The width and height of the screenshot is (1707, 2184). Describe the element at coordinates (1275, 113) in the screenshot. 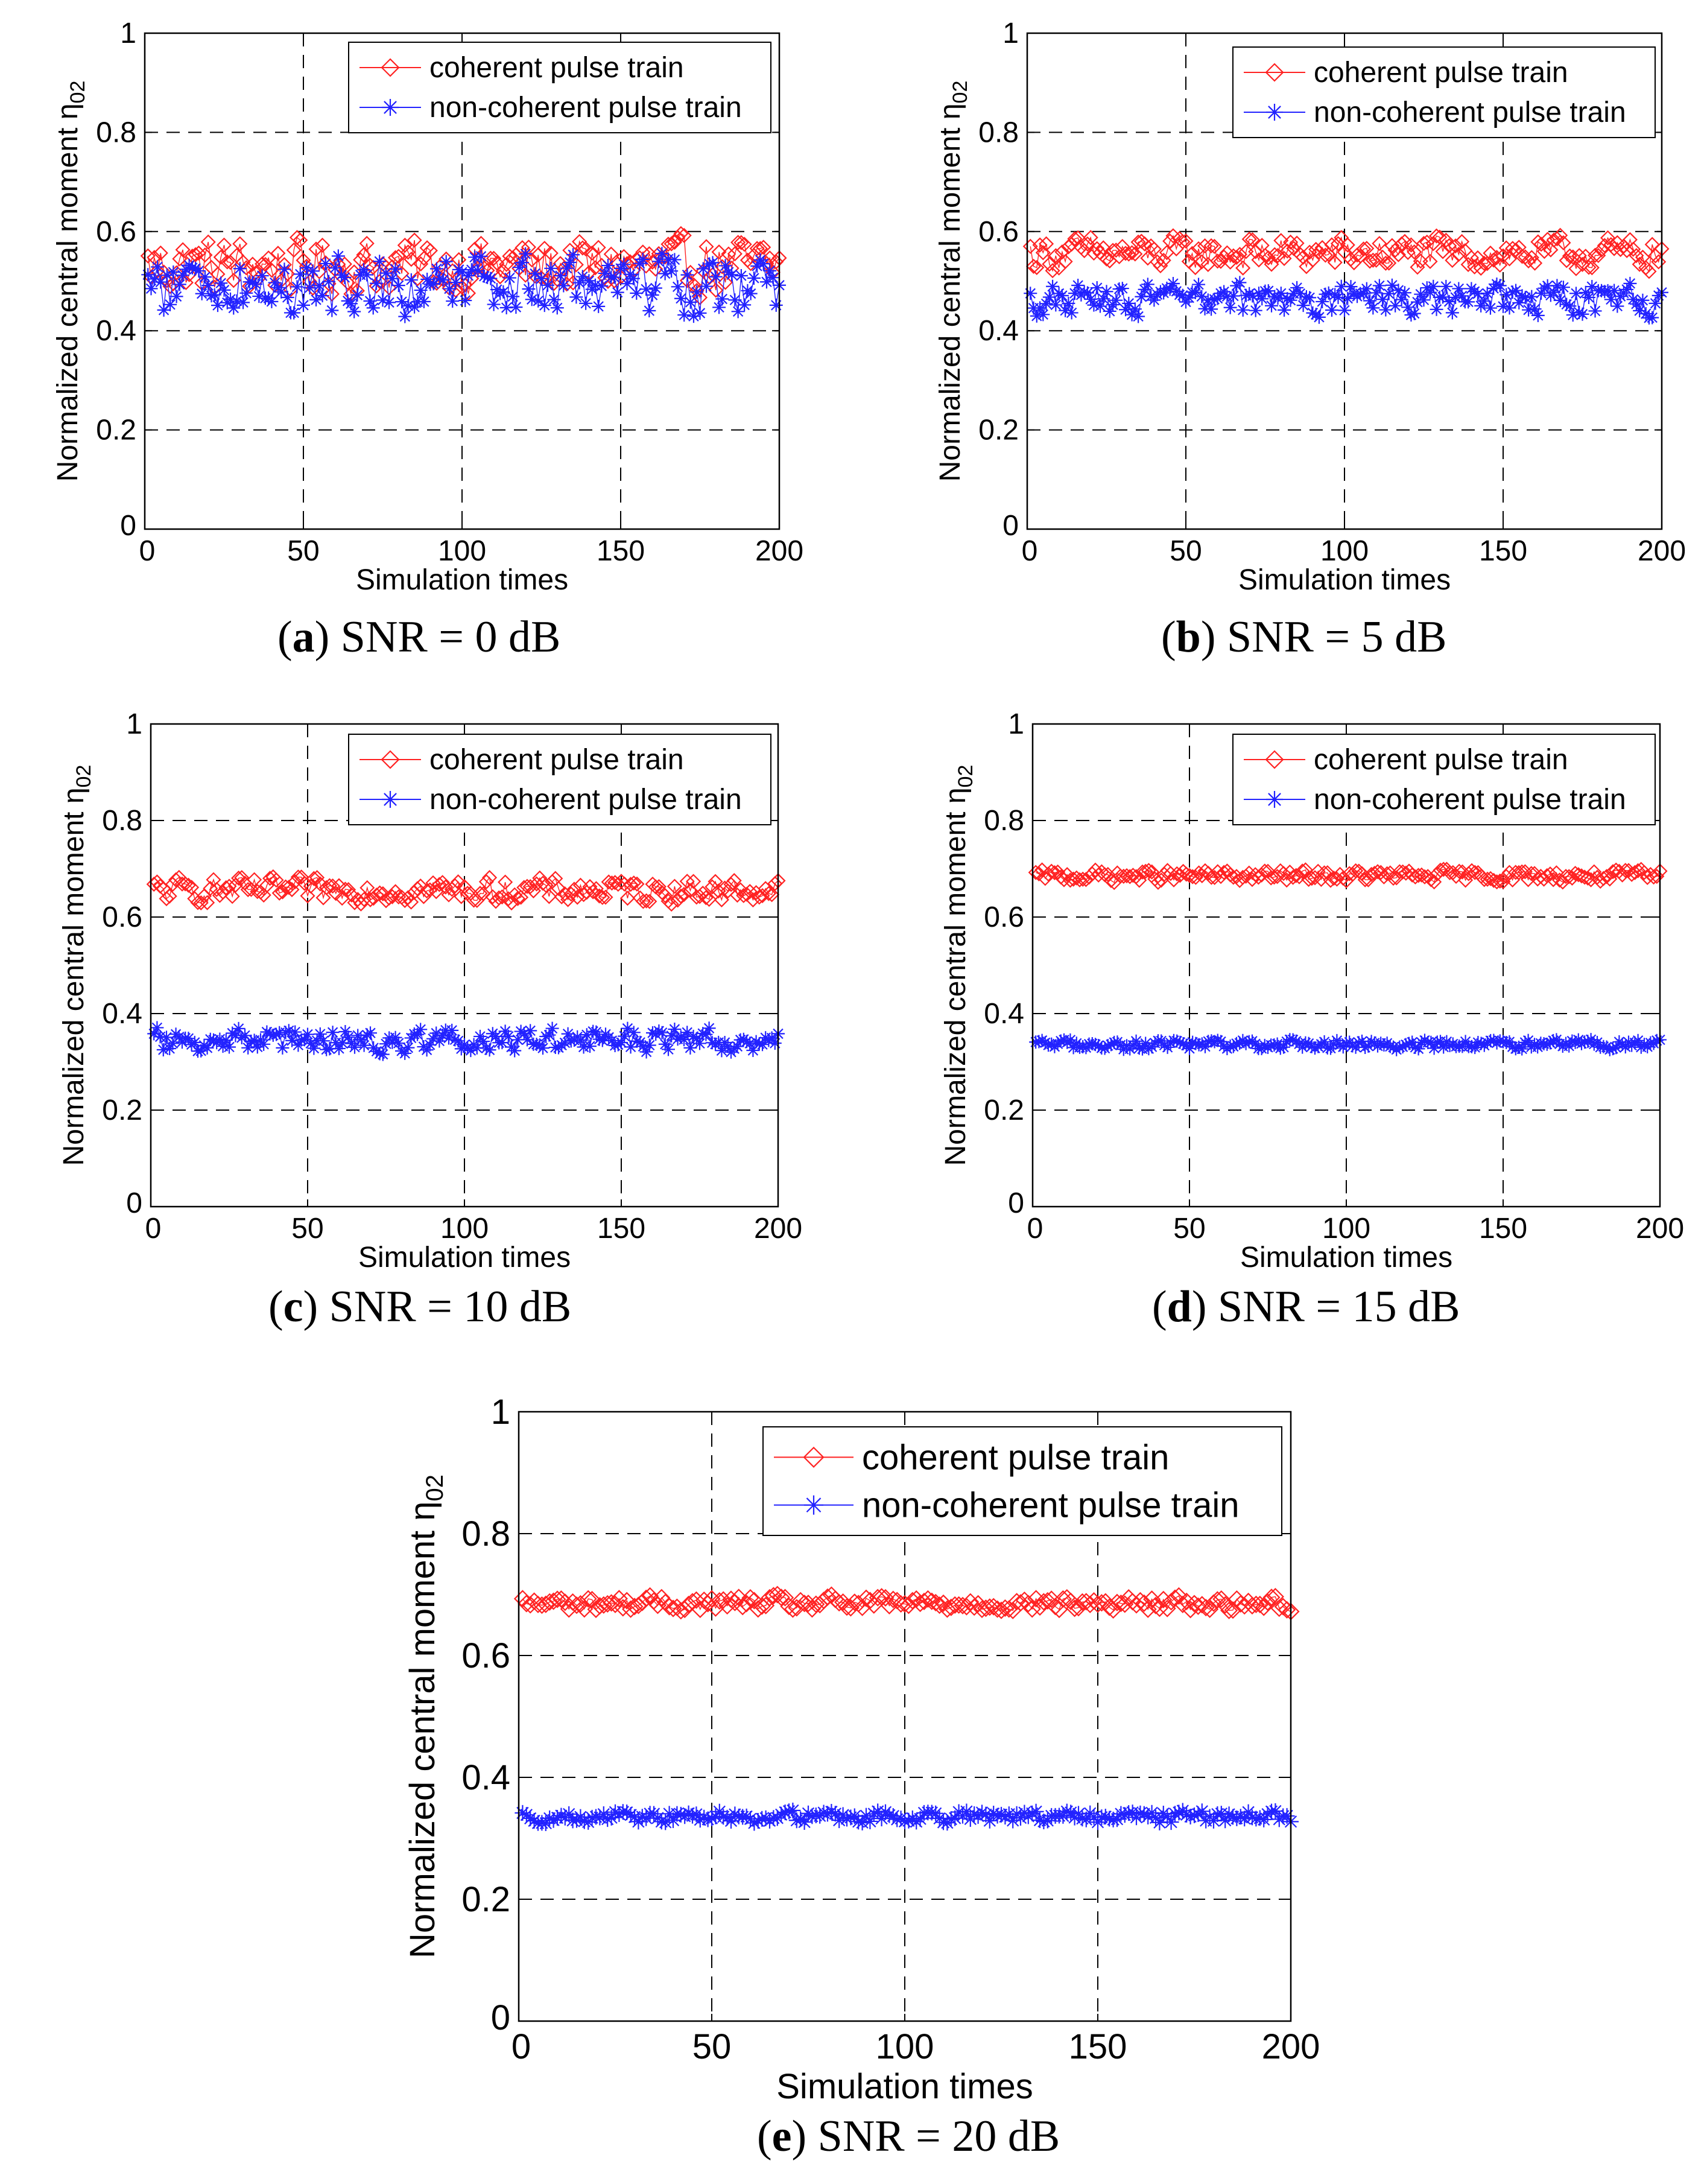

I see `asterisk-icon` at that location.